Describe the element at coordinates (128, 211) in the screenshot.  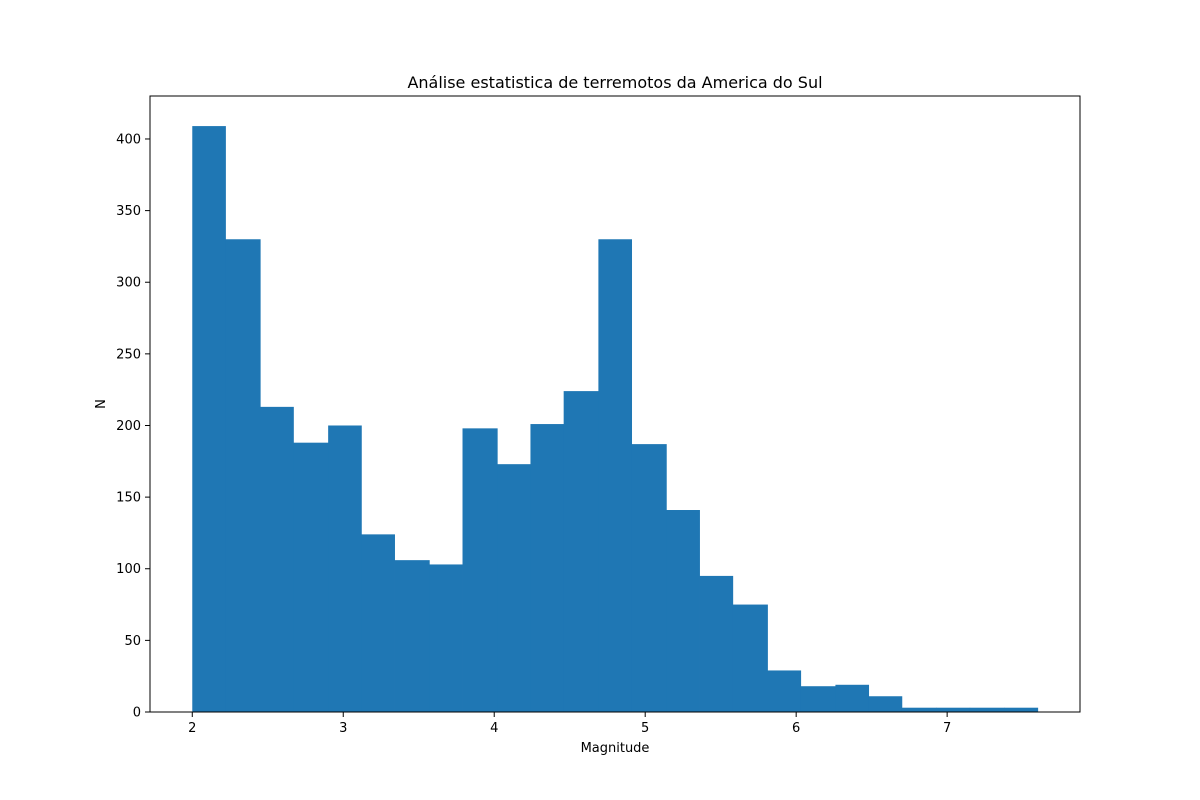
I see `y-tick-label-7: 350` at that location.